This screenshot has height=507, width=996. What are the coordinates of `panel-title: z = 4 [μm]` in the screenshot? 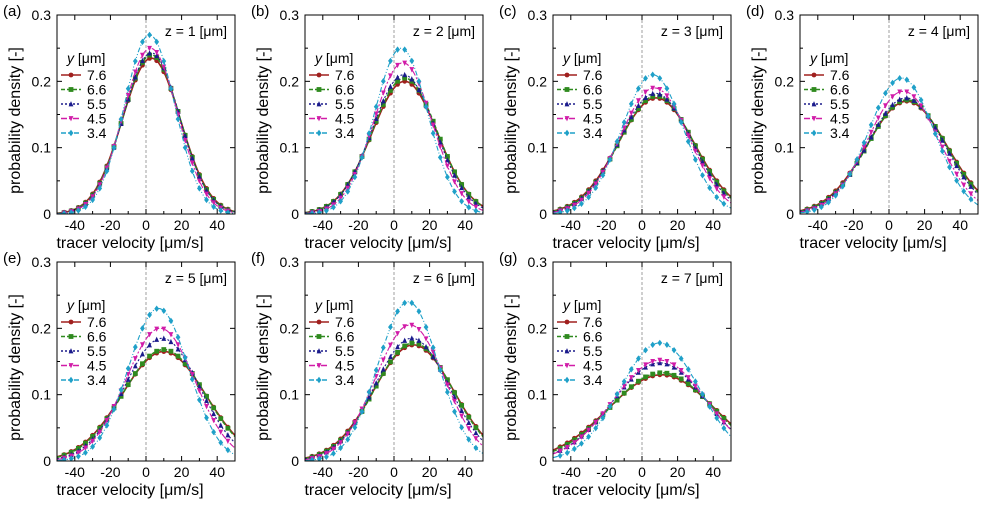 It's located at (939, 31).